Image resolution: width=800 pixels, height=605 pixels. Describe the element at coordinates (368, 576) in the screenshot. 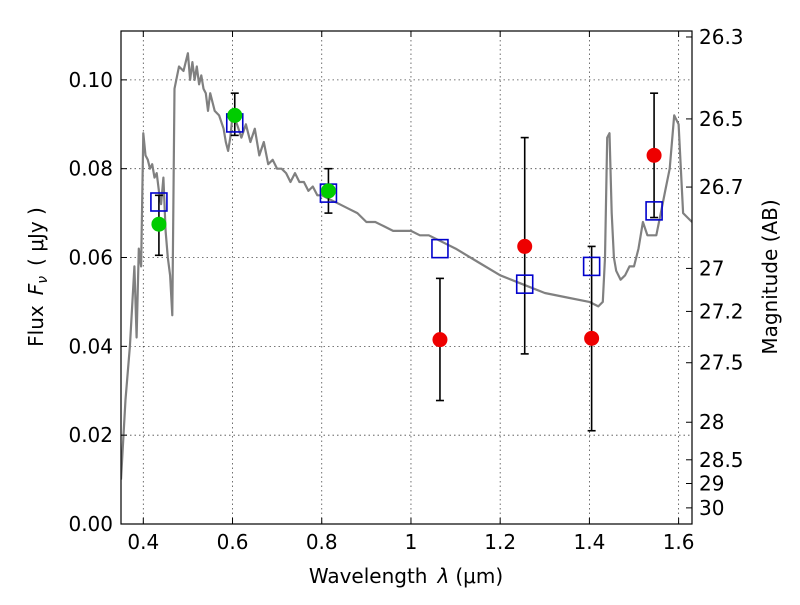

I see `x-axis-title-prefix: Wavelength` at that location.